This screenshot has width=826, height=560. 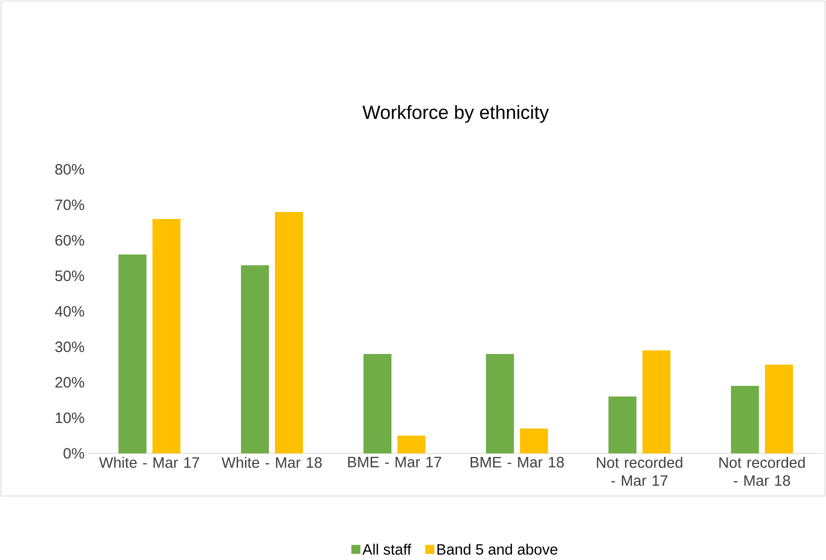 What do you see at coordinates (395, 462) in the screenshot?
I see `x-tick-label: BME - Mar 17` at bounding box center [395, 462].